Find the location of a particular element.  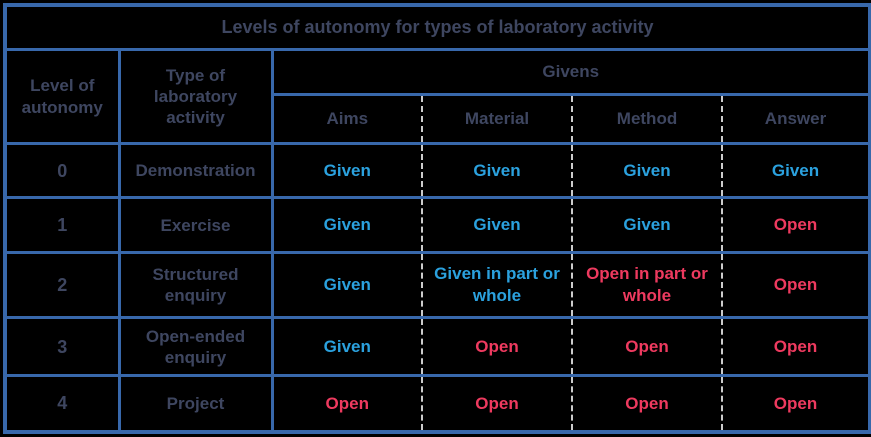

header-activity-label: Type of laboratory activity is located at coordinates (195, 96).